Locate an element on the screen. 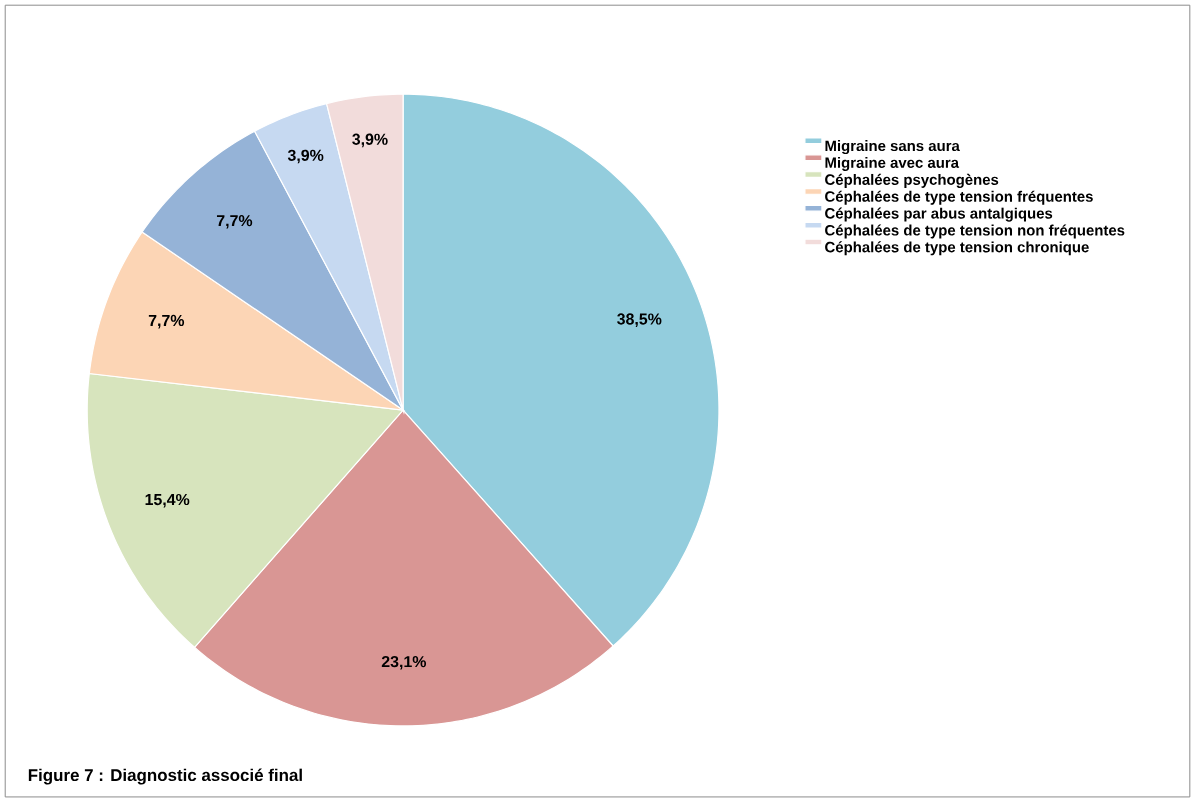 This screenshot has height=802, width=1195. legend-label: Migraine sans aura is located at coordinates (892, 147).